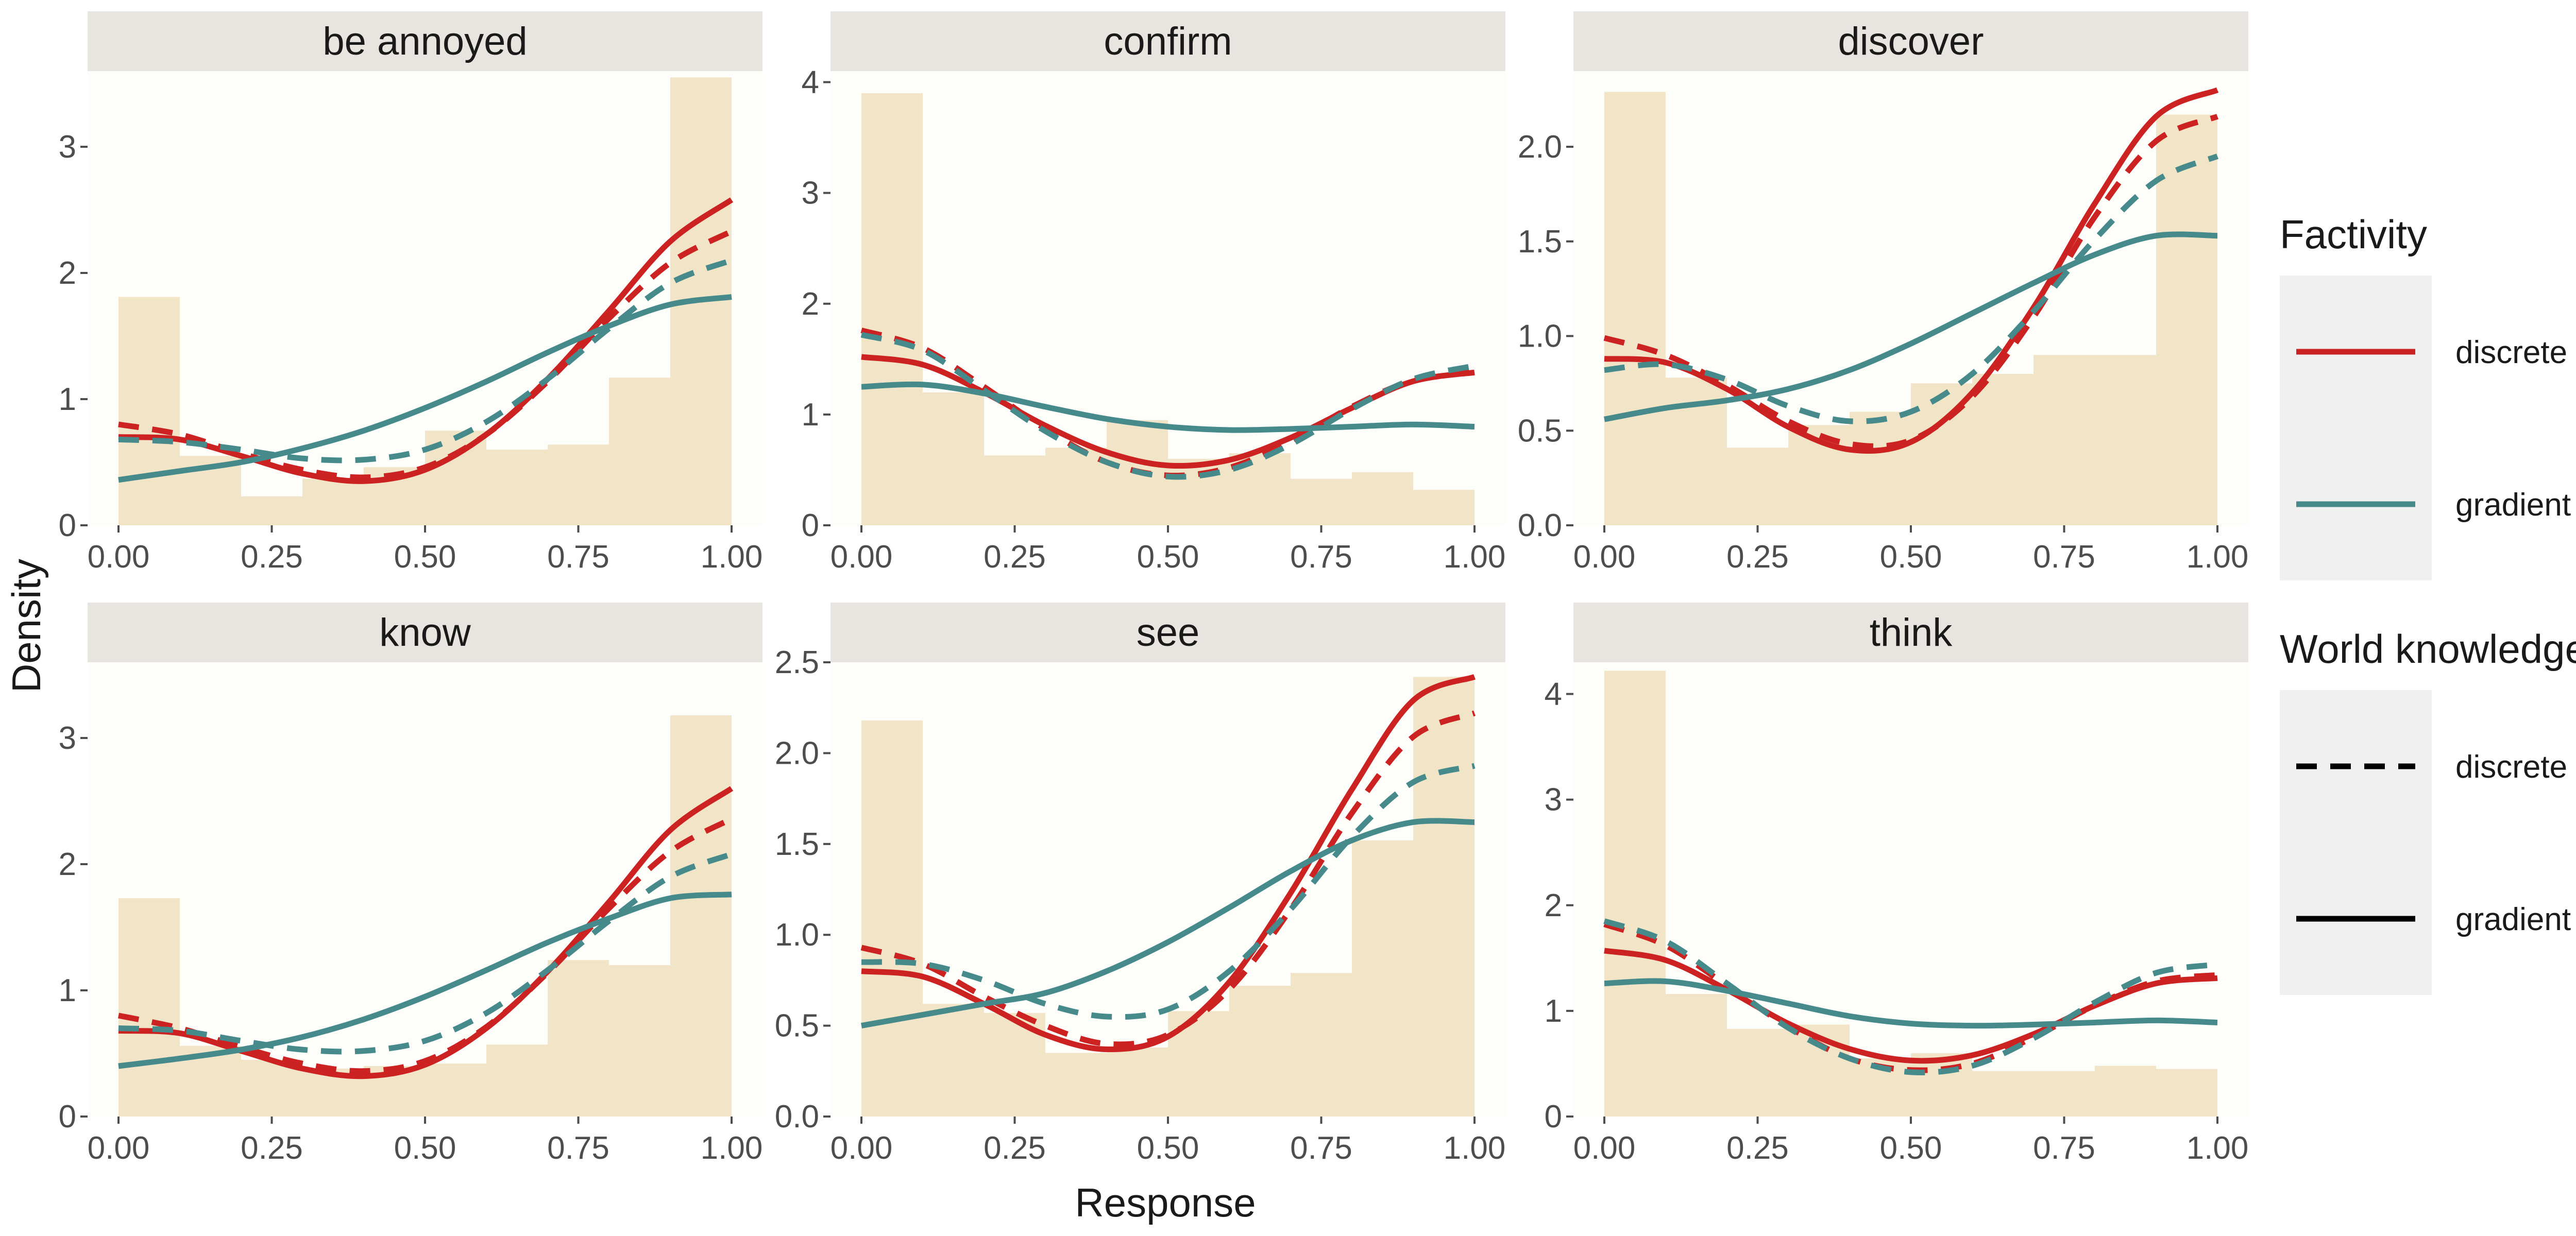  I want to click on x-axis-be-annoyed: 0.00 0.25 0.50 0.75 1.00, so click(425, 550).